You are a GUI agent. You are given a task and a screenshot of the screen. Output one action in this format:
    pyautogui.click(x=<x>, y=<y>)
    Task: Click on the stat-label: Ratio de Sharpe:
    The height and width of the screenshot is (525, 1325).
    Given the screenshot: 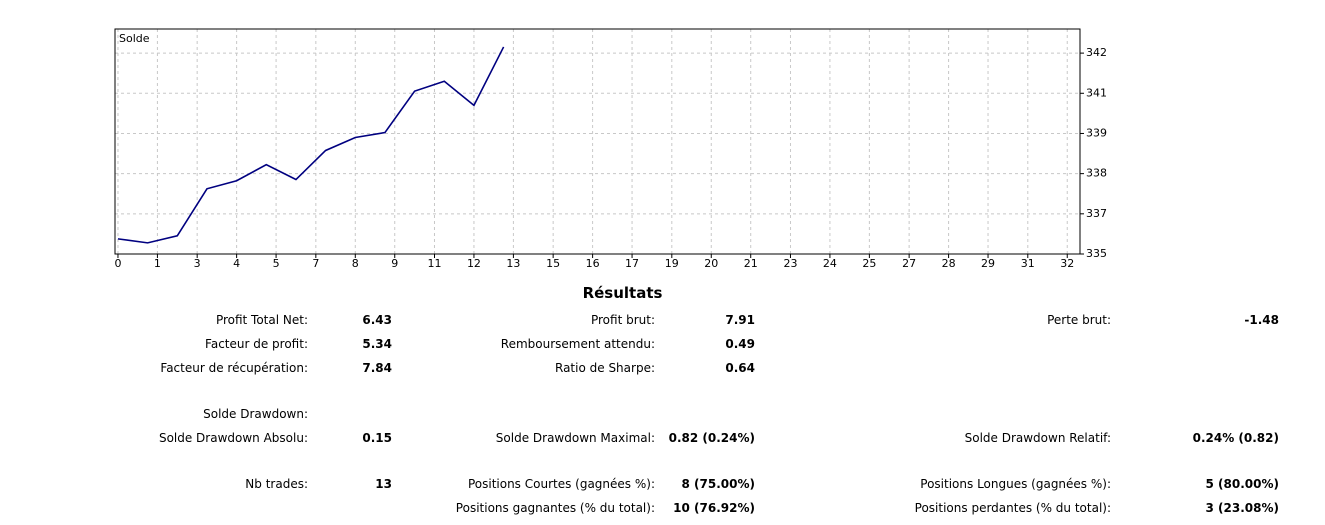 What is the action you would take?
    pyautogui.click(x=605, y=368)
    